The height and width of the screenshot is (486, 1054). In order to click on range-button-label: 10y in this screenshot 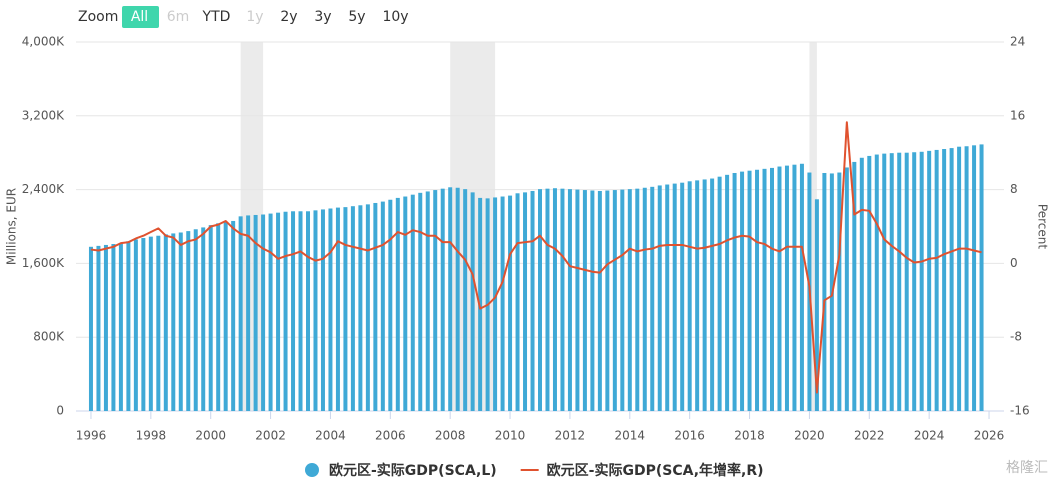, I will do `click(395, 17)`.